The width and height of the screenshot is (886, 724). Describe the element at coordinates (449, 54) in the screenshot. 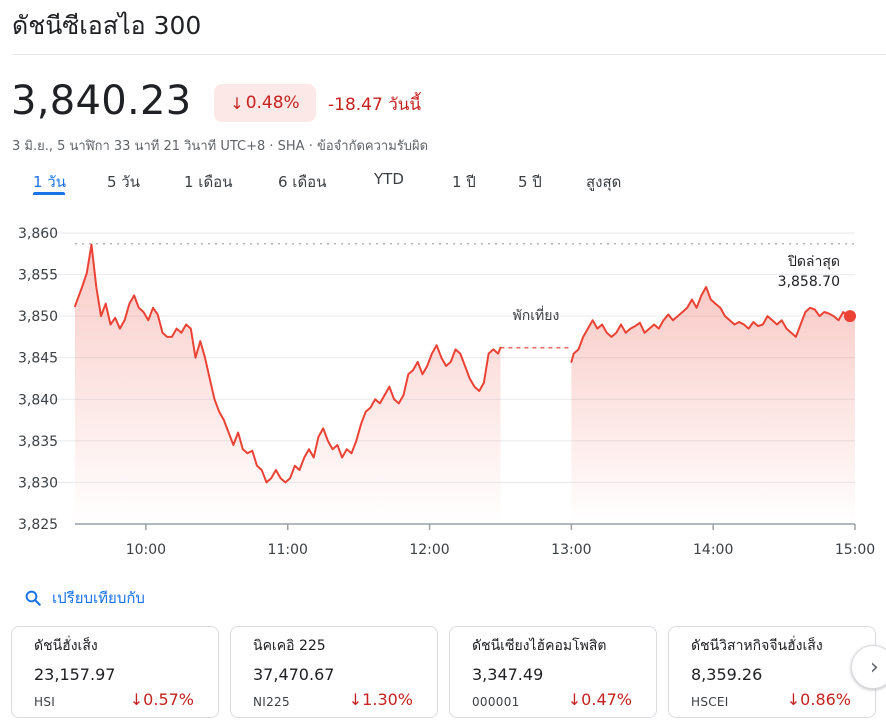

I see `divider` at that location.